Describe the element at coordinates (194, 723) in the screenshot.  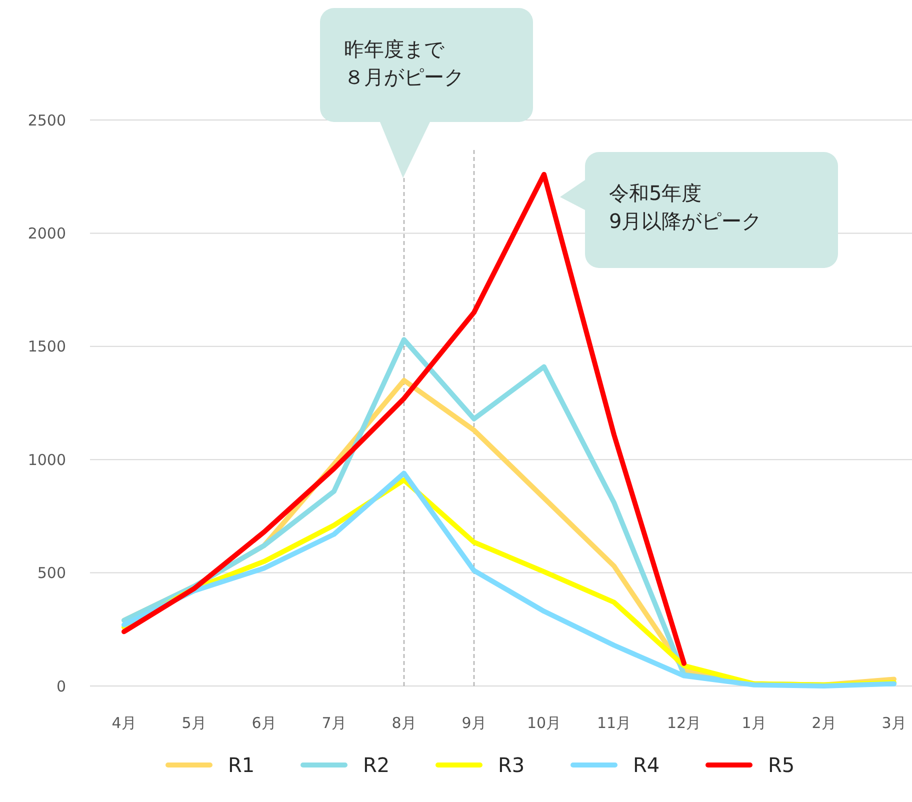
I see `x-tick-label: 5月` at that location.